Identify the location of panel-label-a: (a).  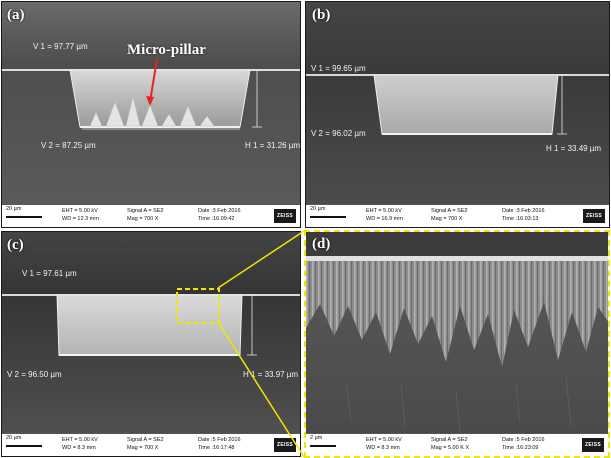
(16, 15).